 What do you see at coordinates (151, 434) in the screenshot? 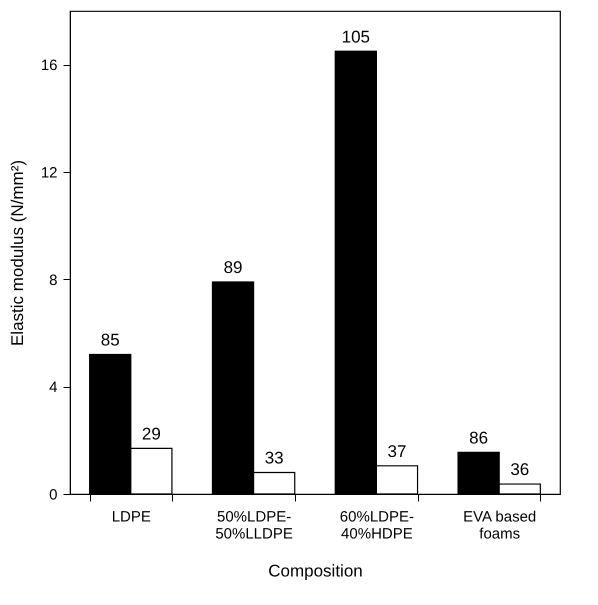
I see `annotation: 29` at bounding box center [151, 434].